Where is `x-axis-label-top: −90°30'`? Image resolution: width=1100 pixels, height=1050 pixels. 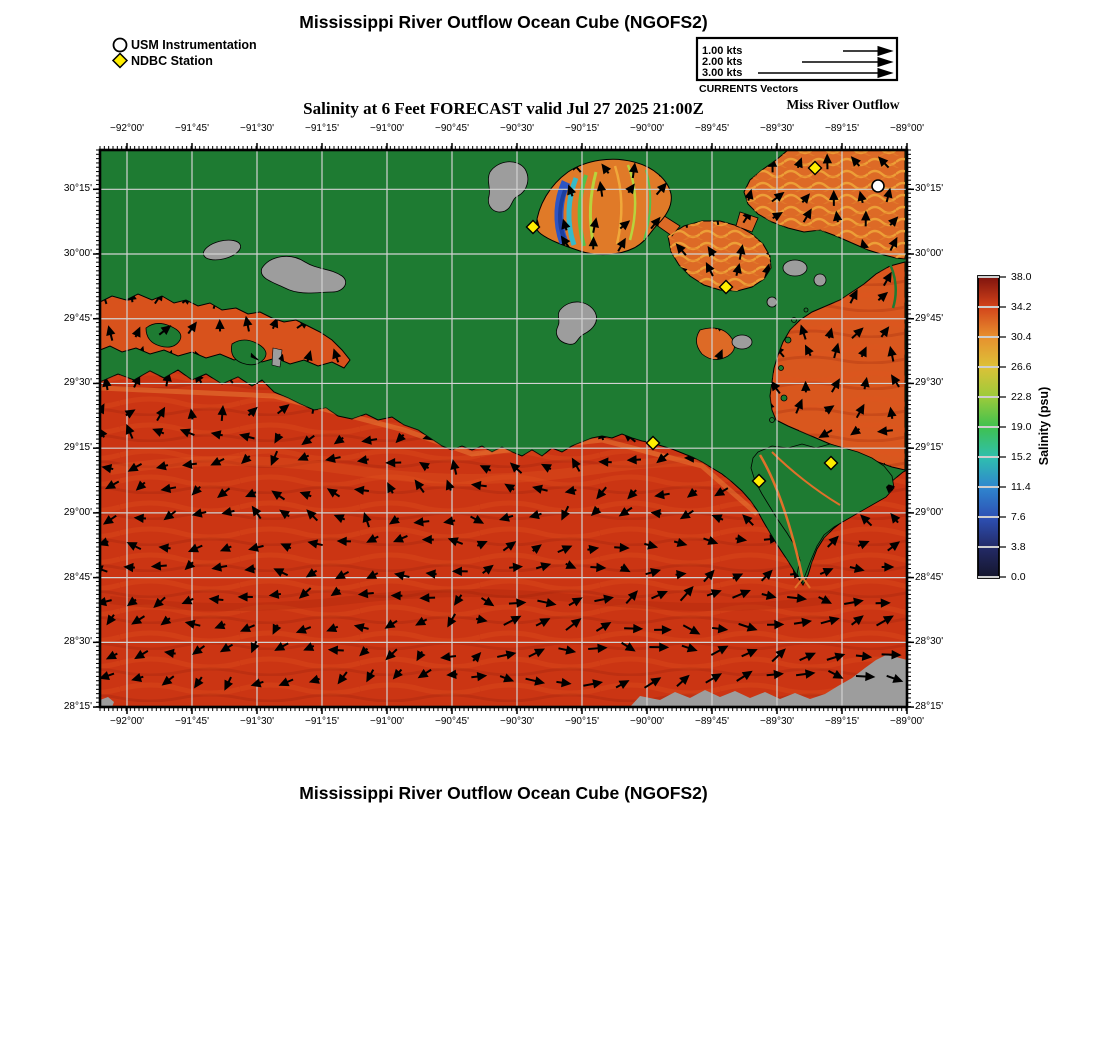 x-axis-label-top: −90°30' is located at coordinates (517, 128).